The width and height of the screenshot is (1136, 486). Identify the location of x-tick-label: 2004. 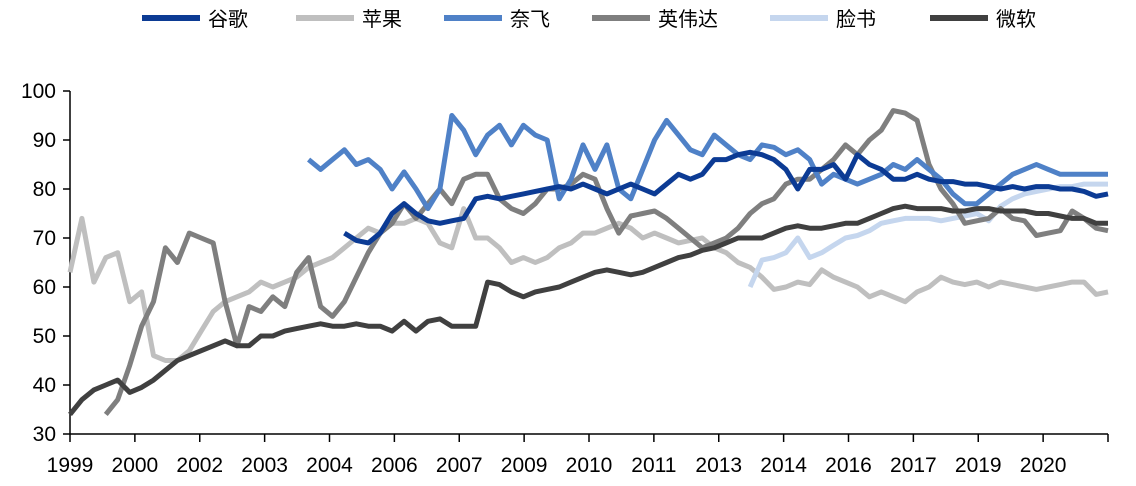
(329, 465).